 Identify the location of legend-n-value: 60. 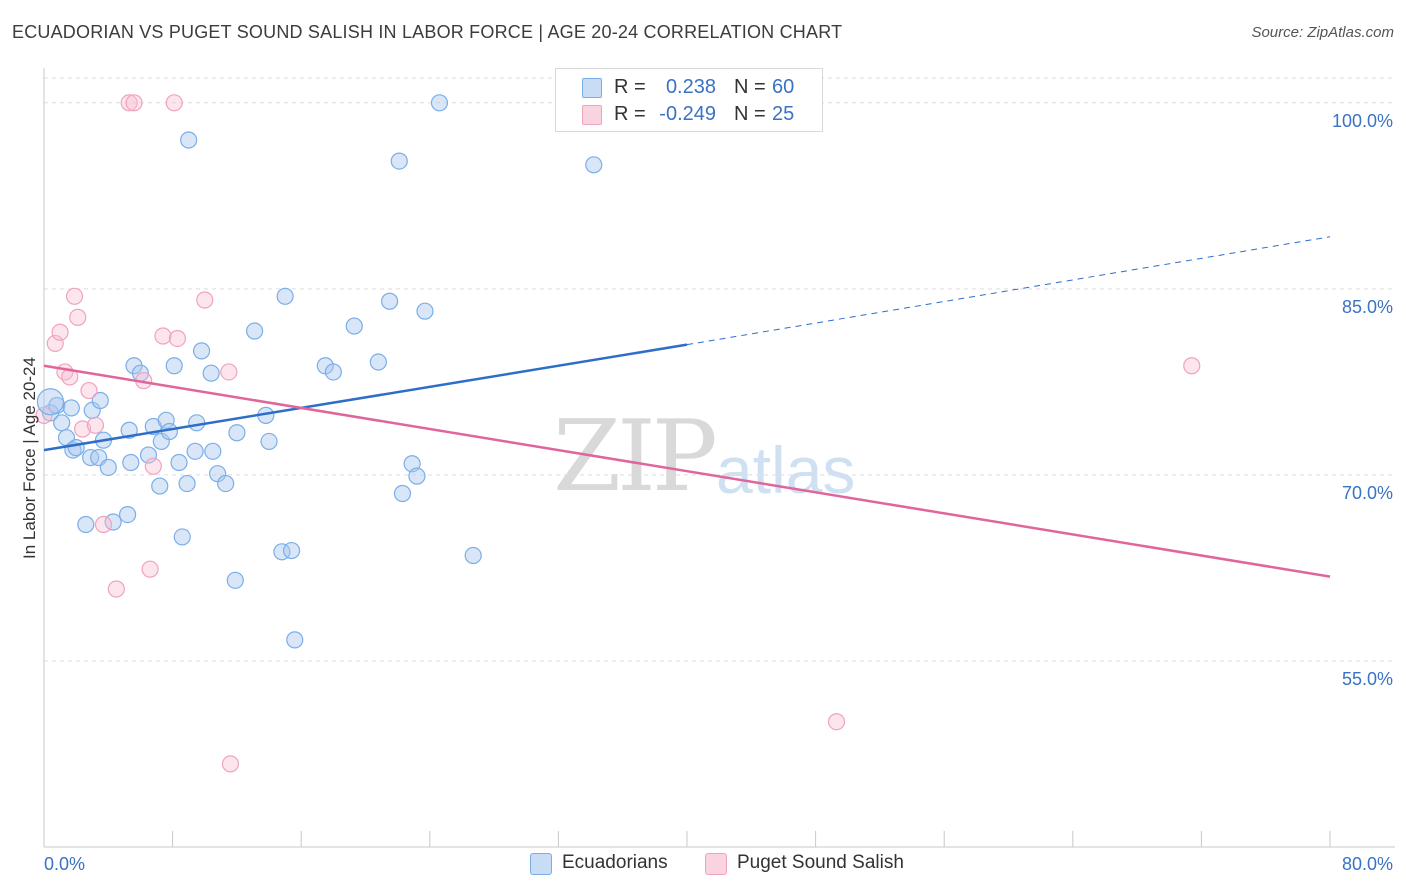
(783, 87).